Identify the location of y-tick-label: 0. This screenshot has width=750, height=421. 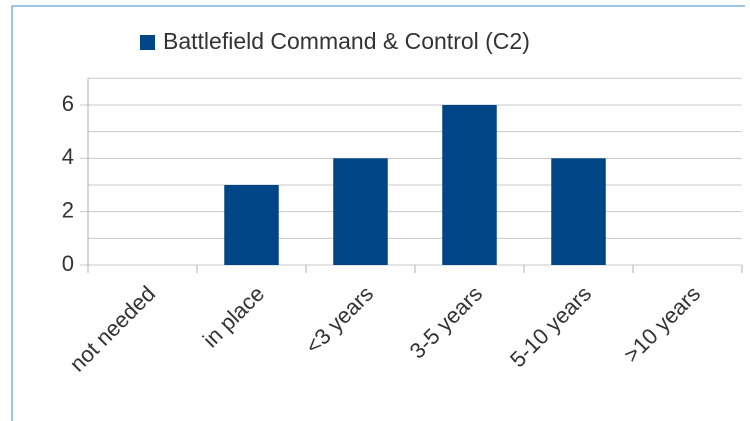
(68, 263).